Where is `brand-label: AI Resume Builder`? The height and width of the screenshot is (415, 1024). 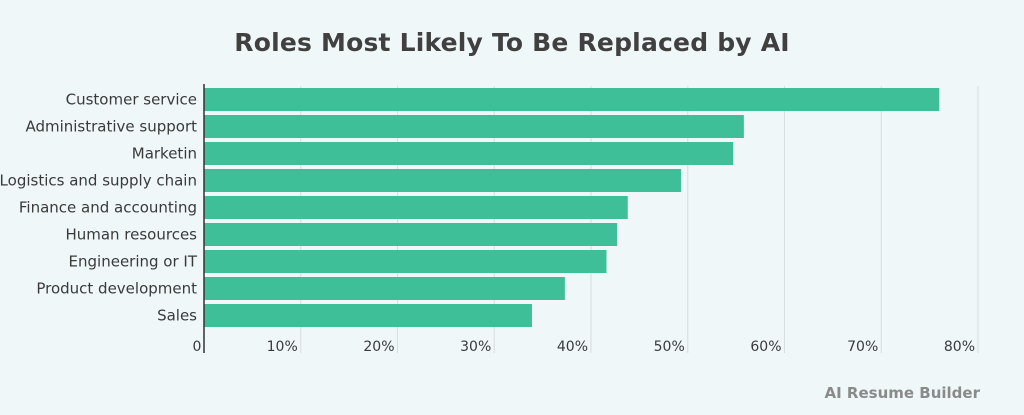
brand-label: AI Resume Builder is located at coordinates (902, 393).